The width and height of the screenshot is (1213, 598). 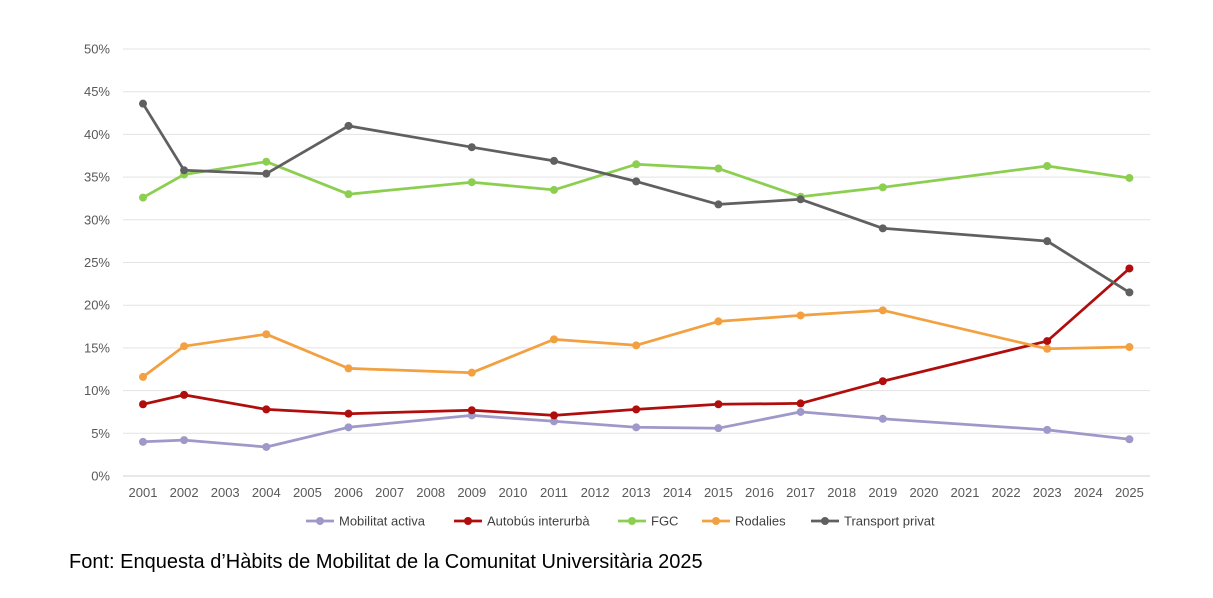 What do you see at coordinates (430, 492) in the screenshot?
I see `x-tick-label: 2008` at bounding box center [430, 492].